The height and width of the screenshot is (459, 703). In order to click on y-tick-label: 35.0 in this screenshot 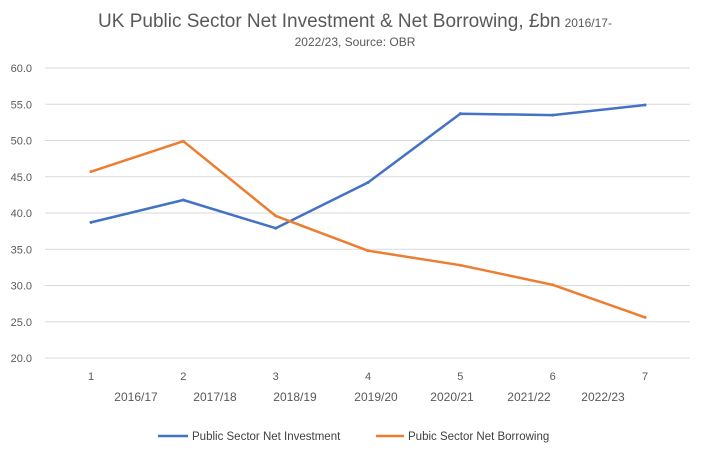, I will do `click(21, 250)`.